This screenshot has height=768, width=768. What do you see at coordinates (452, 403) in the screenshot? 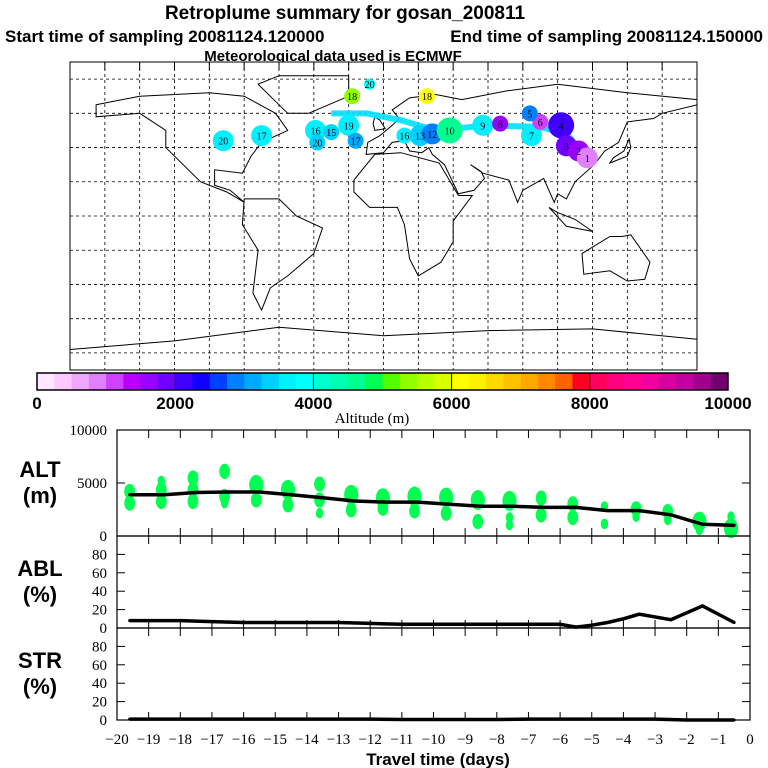
I see `colorbar-tick-label: 6000` at bounding box center [452, 403].